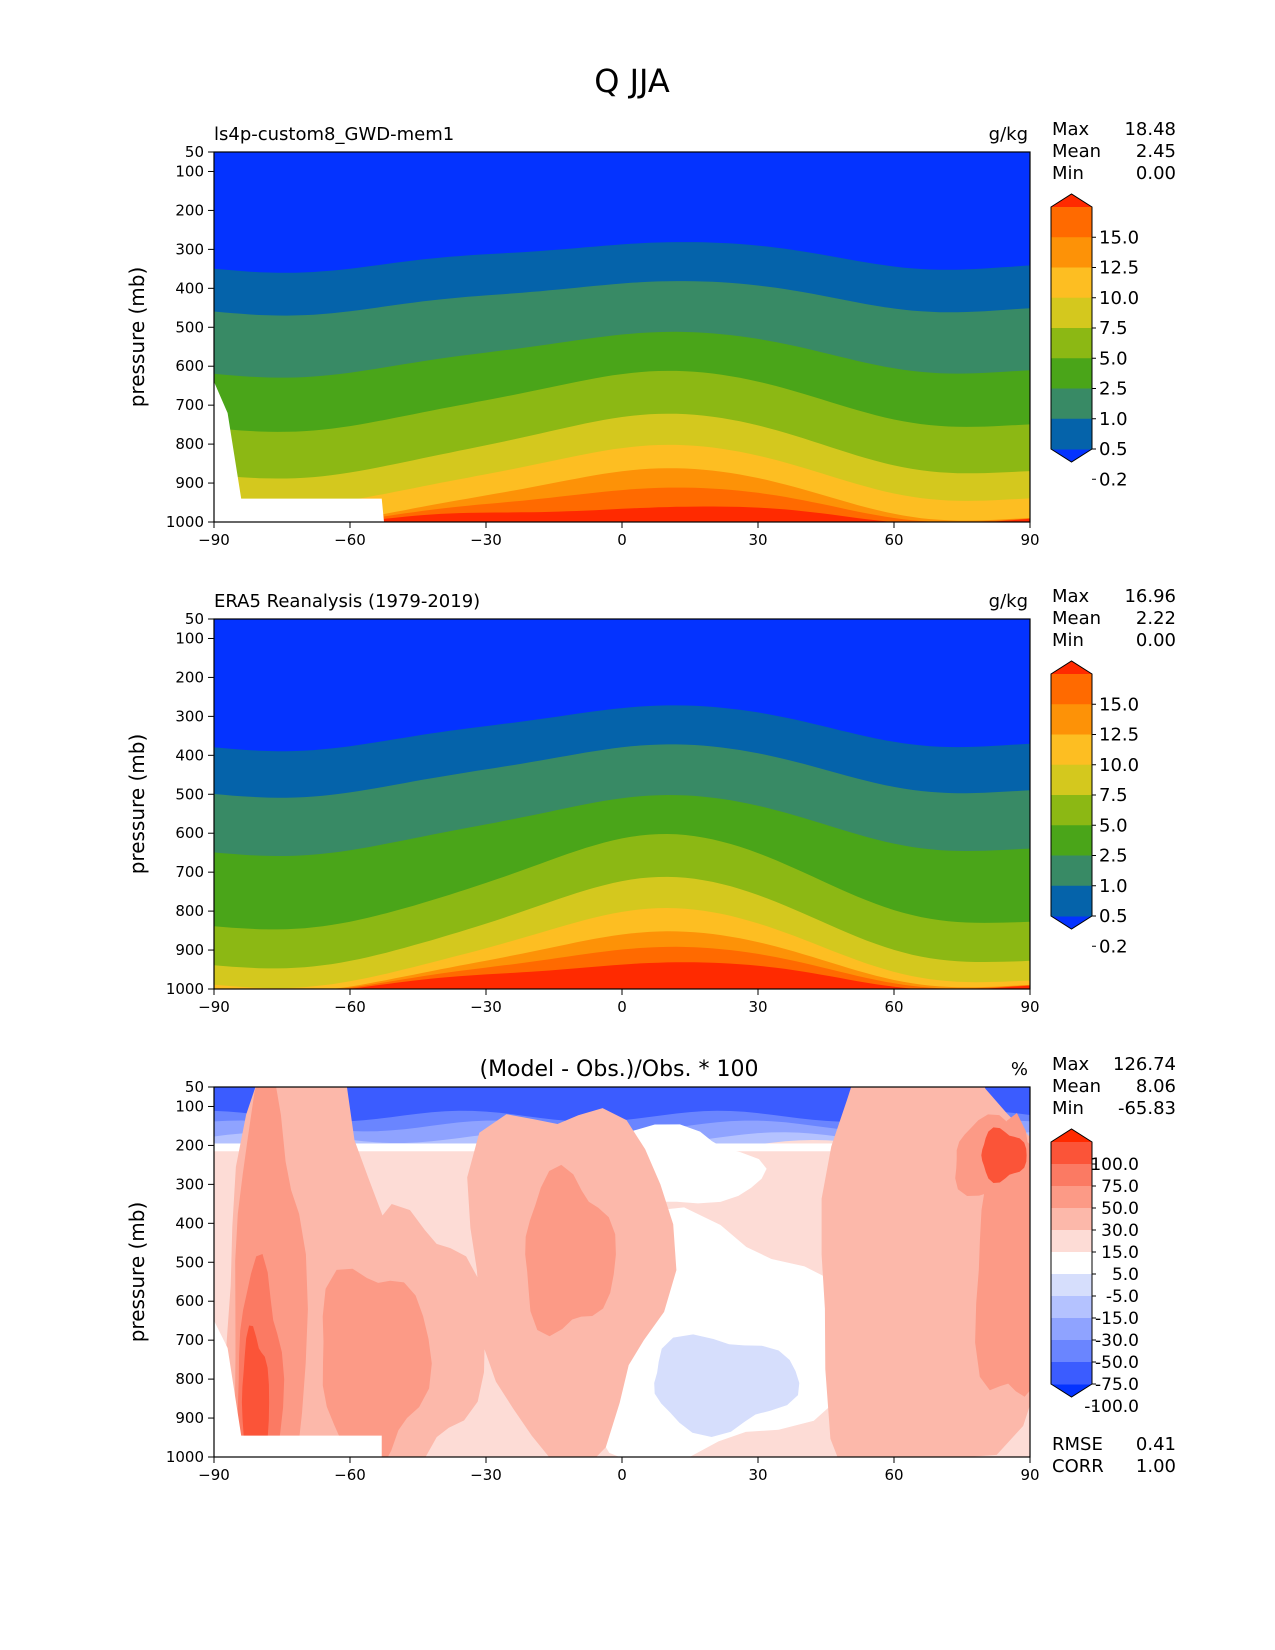 The height and width of the screenshot is (1650, 1275). Describe the element at coordinates (1113, 449) in the screenshot. I see `colorbar-label: 0.5` at that location.